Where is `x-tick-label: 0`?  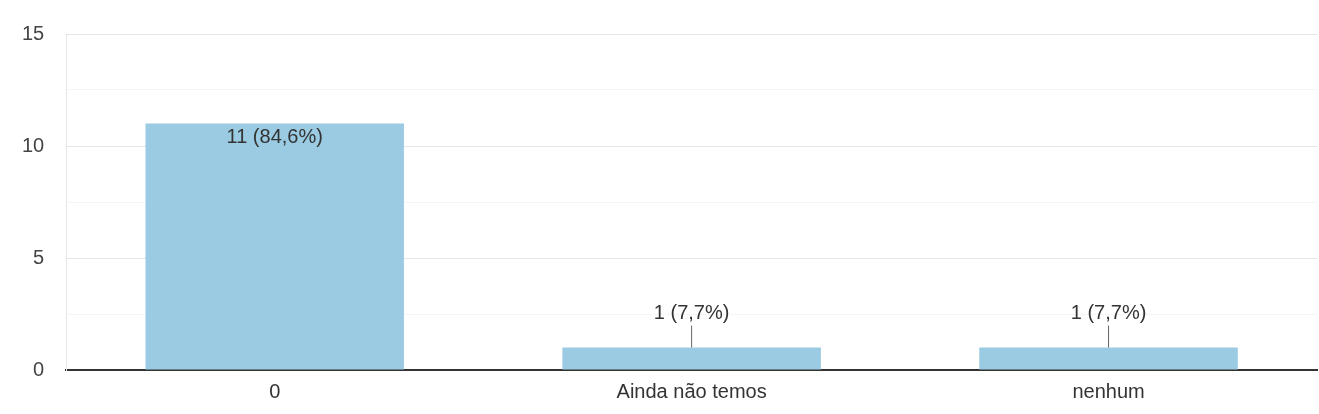 x-tick-label: 0 is located at coordinates (275, 390).